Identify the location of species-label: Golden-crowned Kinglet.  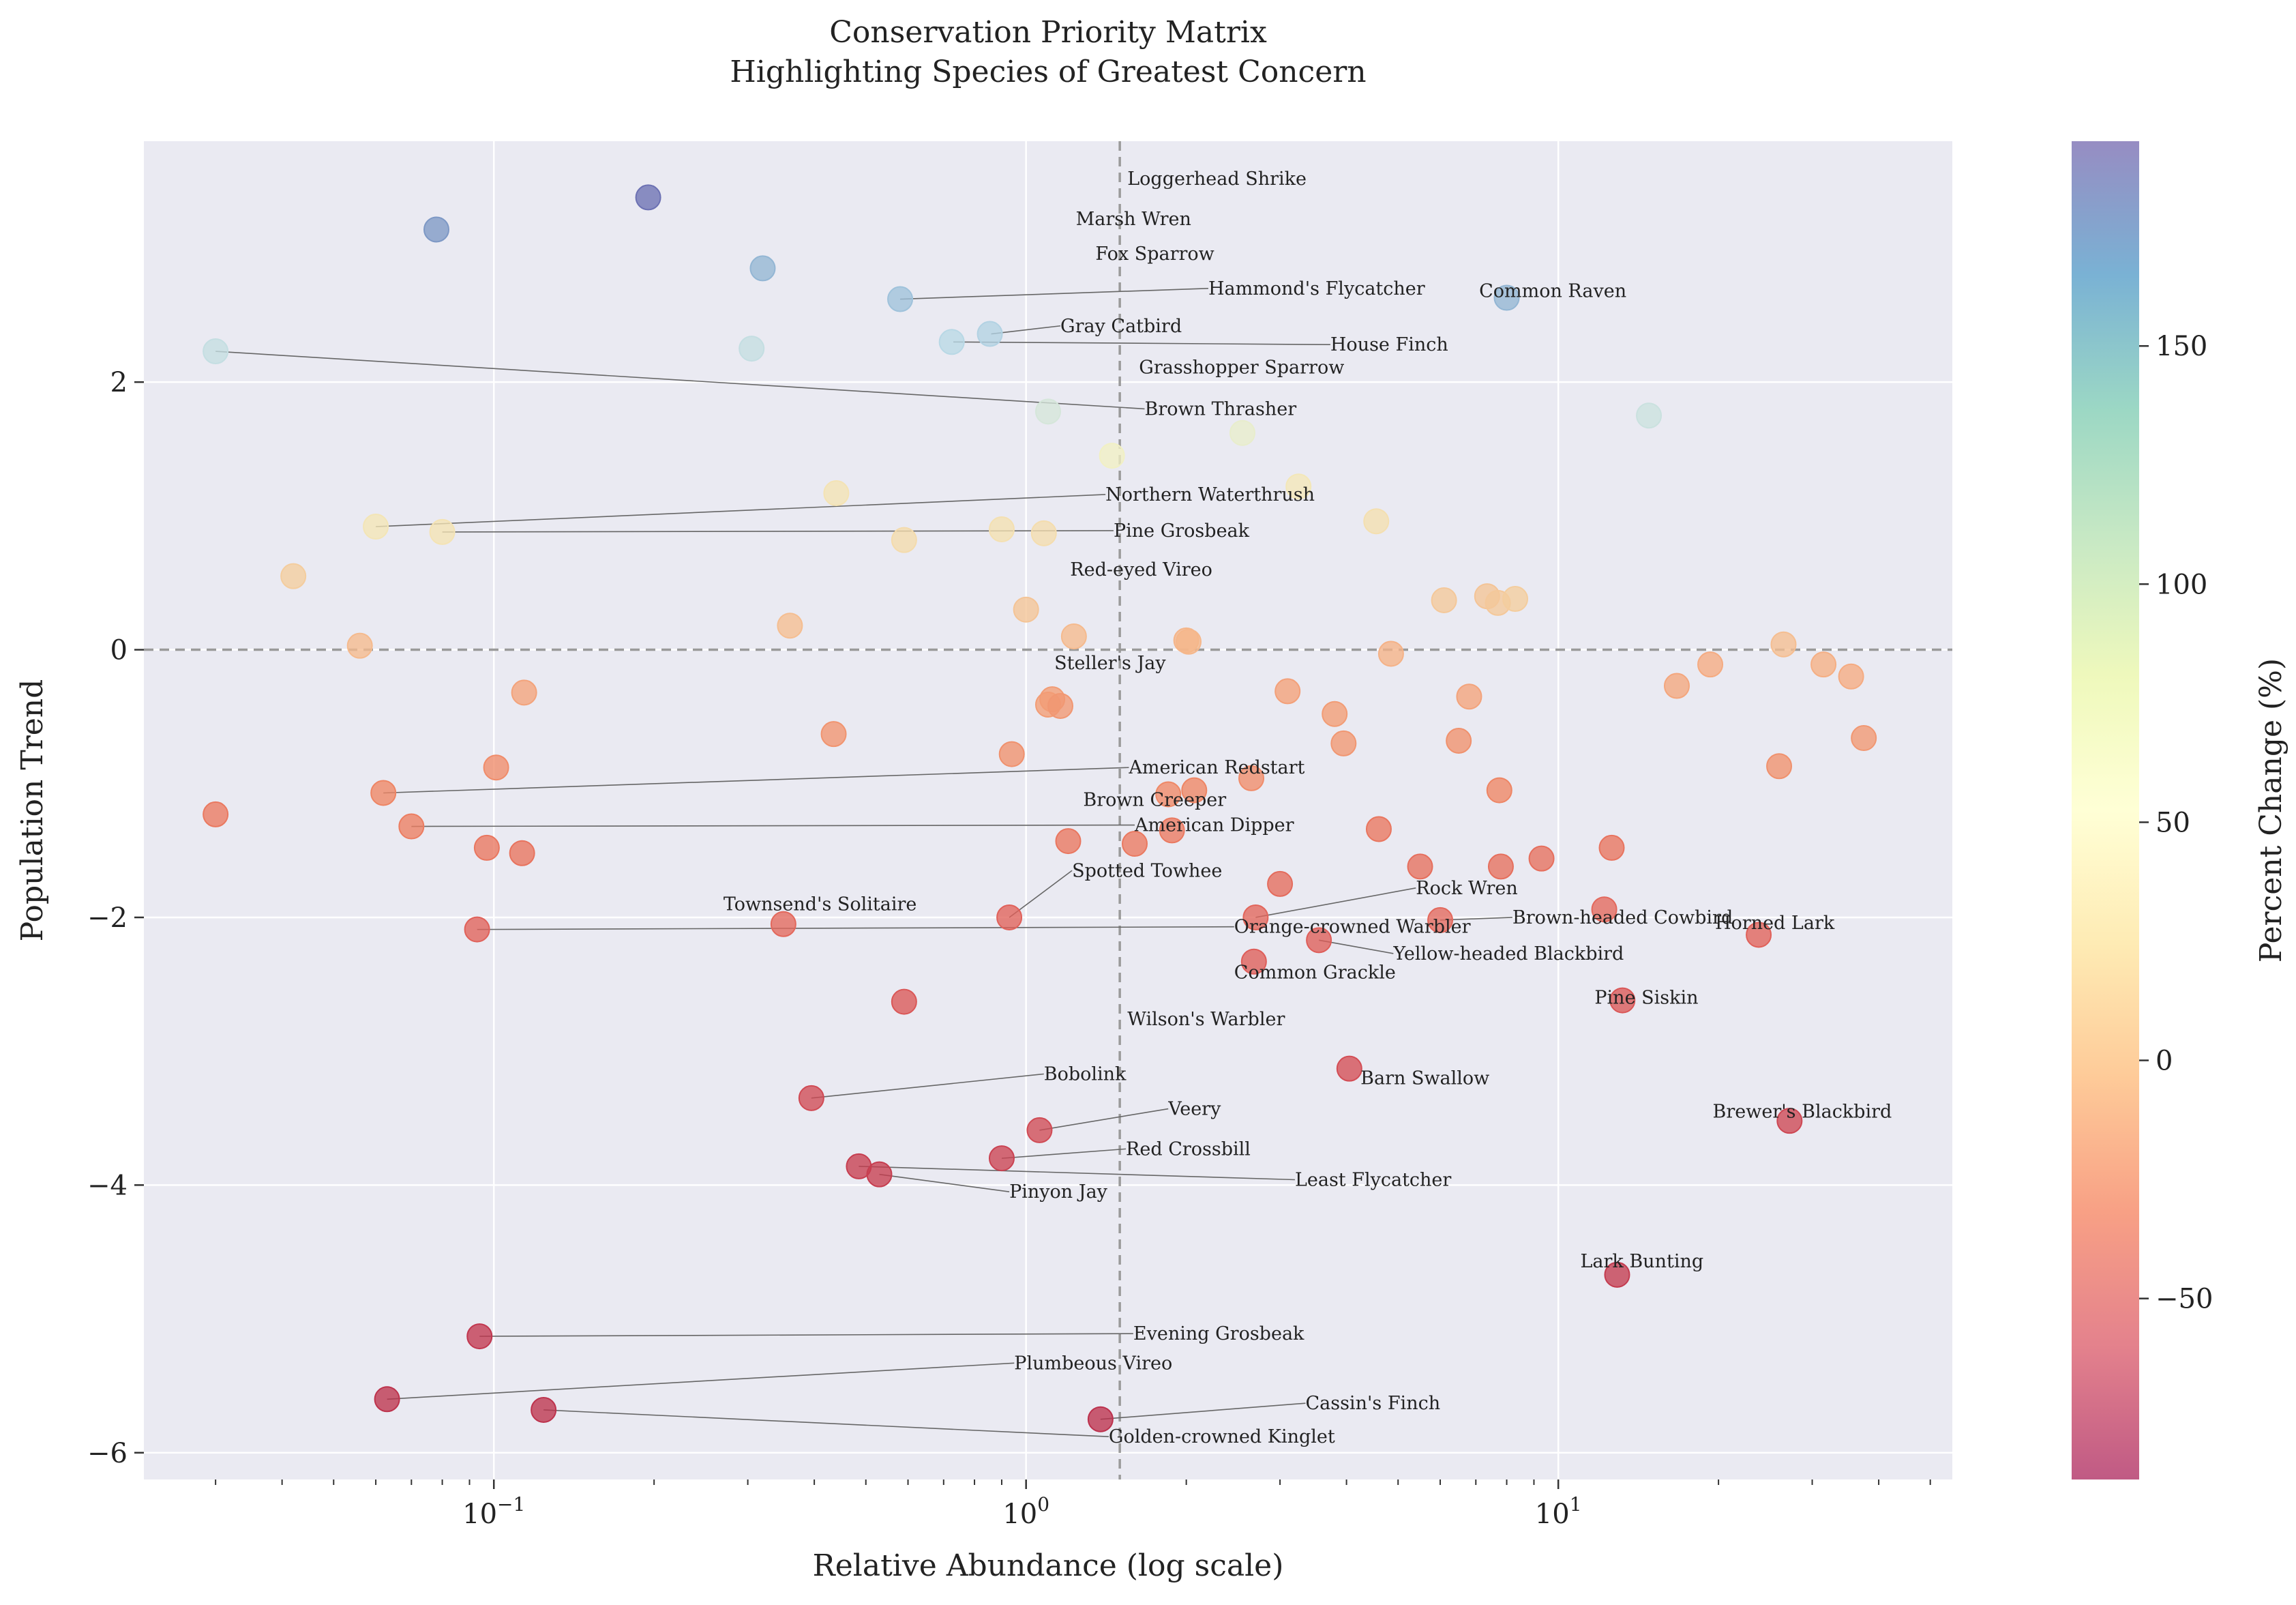
(1222, 1436).